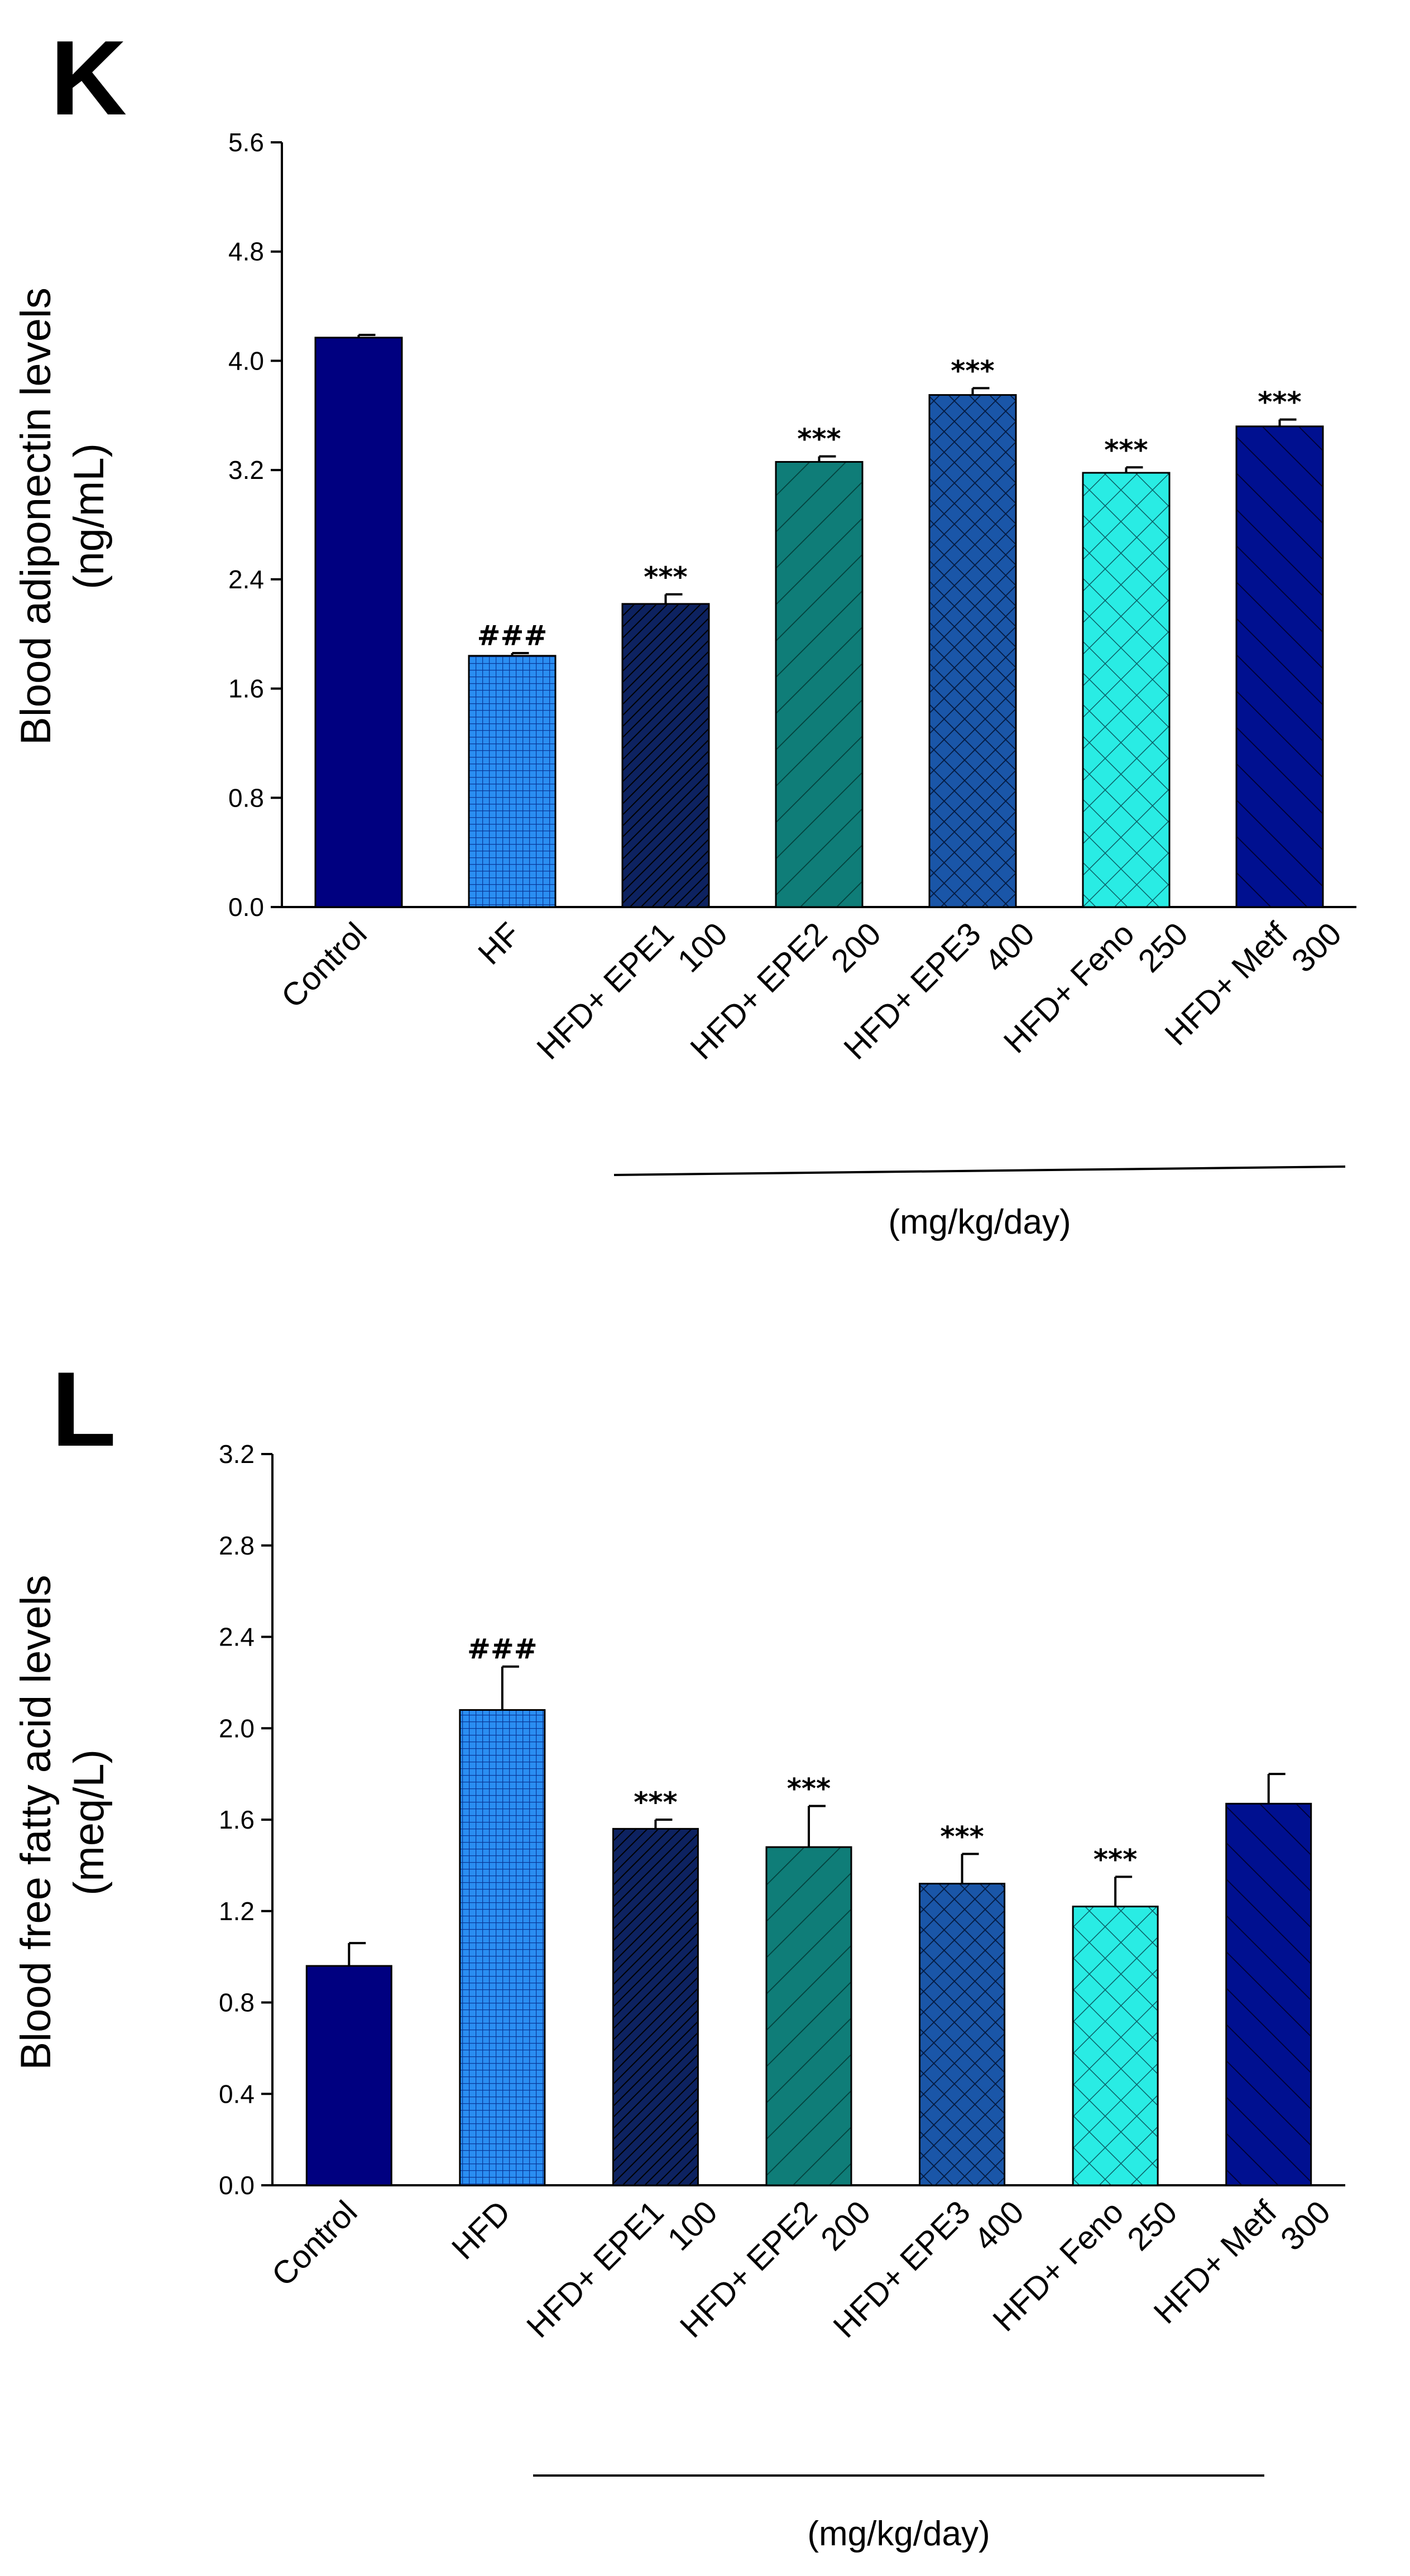 The height and width of the screenshot is (2576, 1410). I want to click on x-tick-label-line: HF, so click(499, 943).